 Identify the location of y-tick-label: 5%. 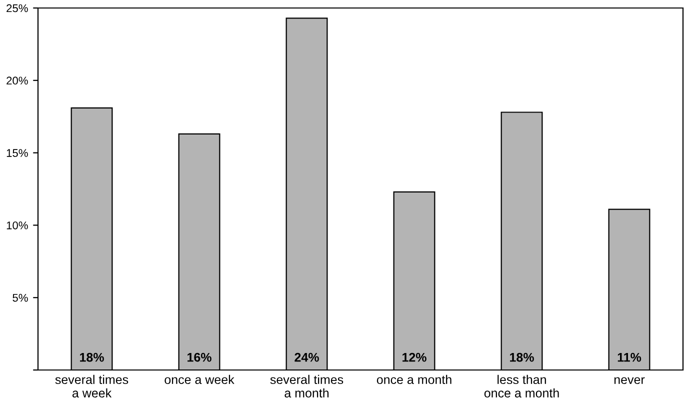
(20, 298).